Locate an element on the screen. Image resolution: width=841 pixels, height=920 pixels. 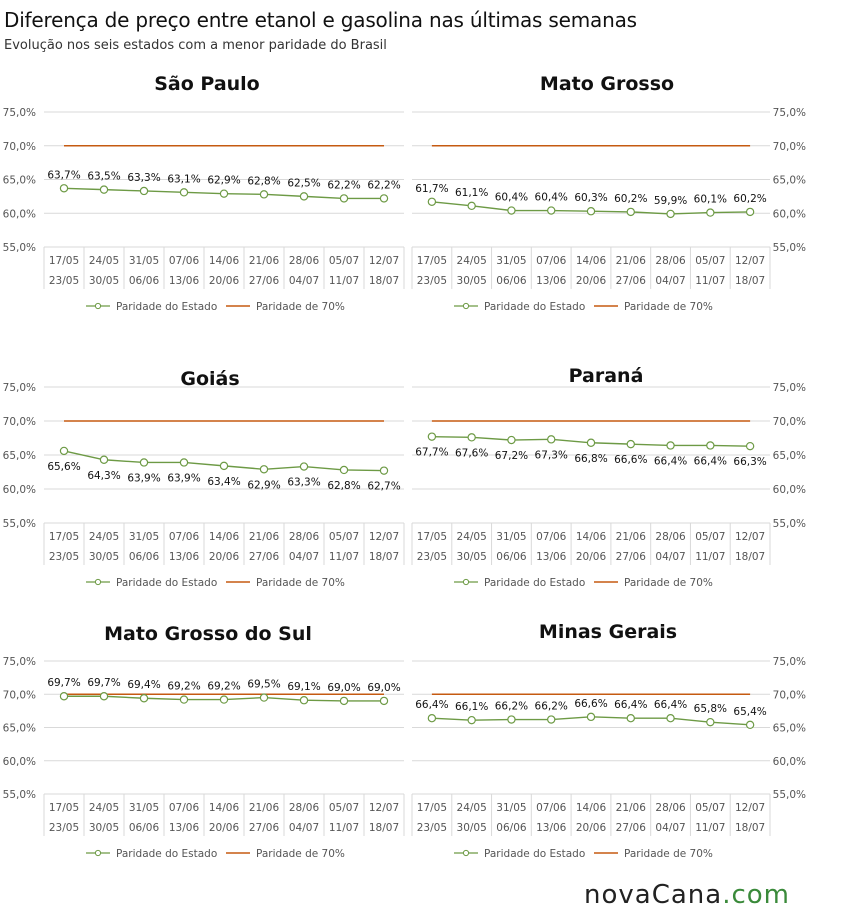
data-label: 66,3% is located at coordinates (749, 462).